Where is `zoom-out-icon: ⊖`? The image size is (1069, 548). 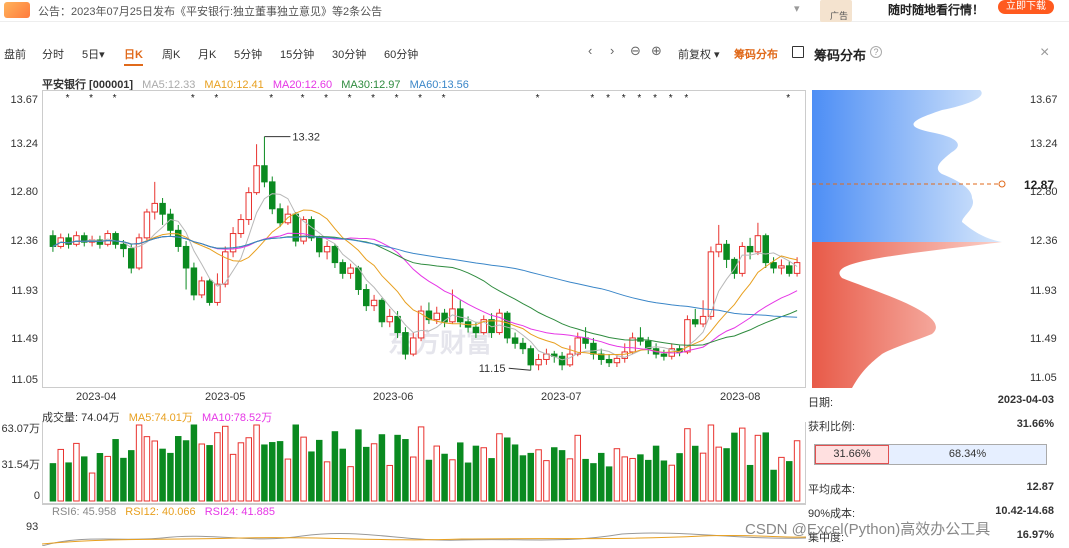 zoom-out-icon: ⊖ is located at coordinates (635, 50).